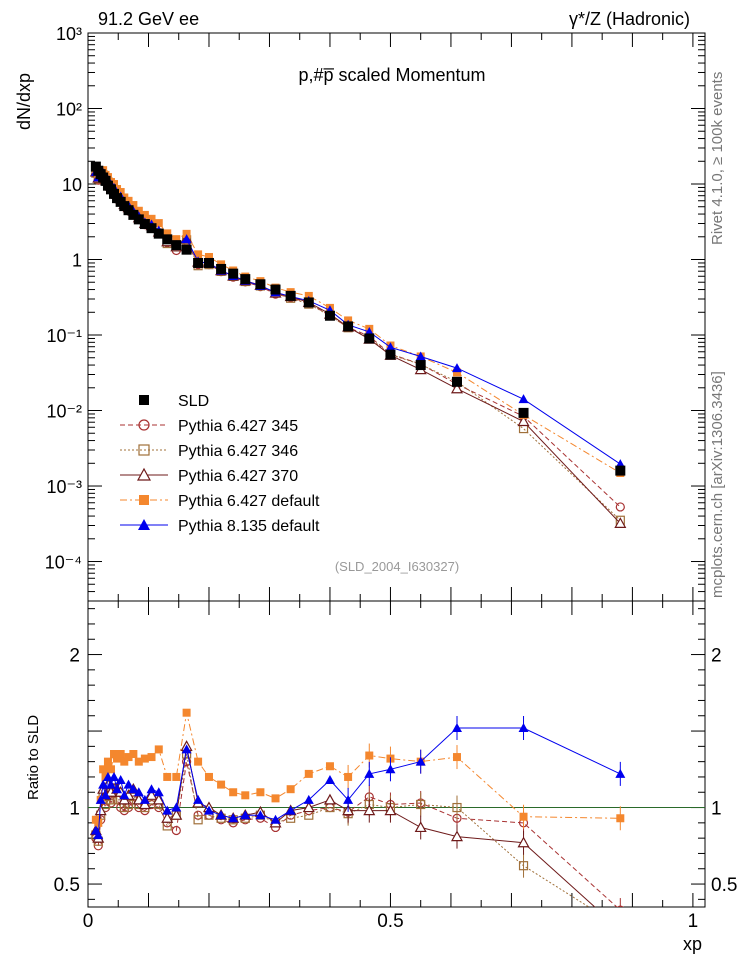 The width and height of the screenshot is (746, 972). Describe the element at coordinates (74, 809) in the screenshot. I see `ratio-y-tick-label-left: 1` at that location.